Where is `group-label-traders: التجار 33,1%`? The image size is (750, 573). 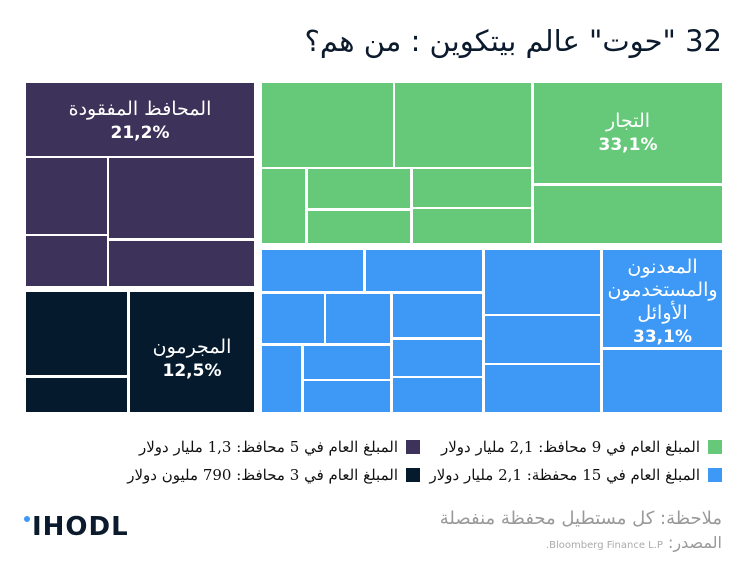
group-label-traders: التجار 33,1% is located at coordinates (628, 133).